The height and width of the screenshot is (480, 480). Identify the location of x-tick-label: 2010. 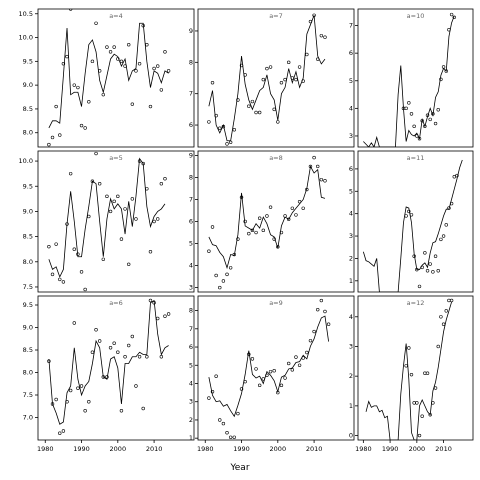
(443, 449).